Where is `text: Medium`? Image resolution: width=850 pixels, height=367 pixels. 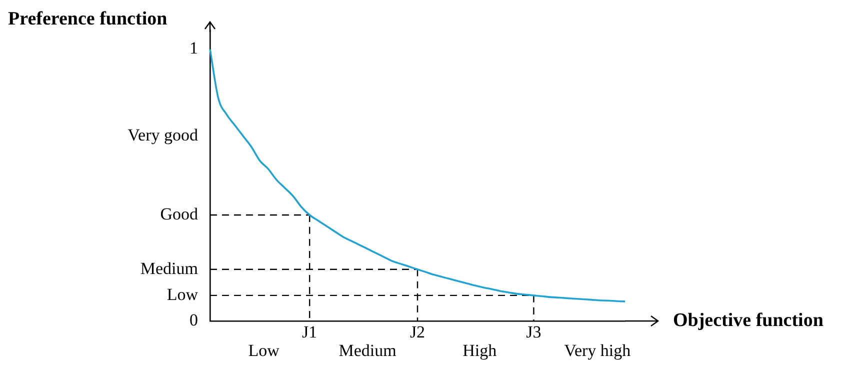 text: Medium is located at coordinates (367, 350).